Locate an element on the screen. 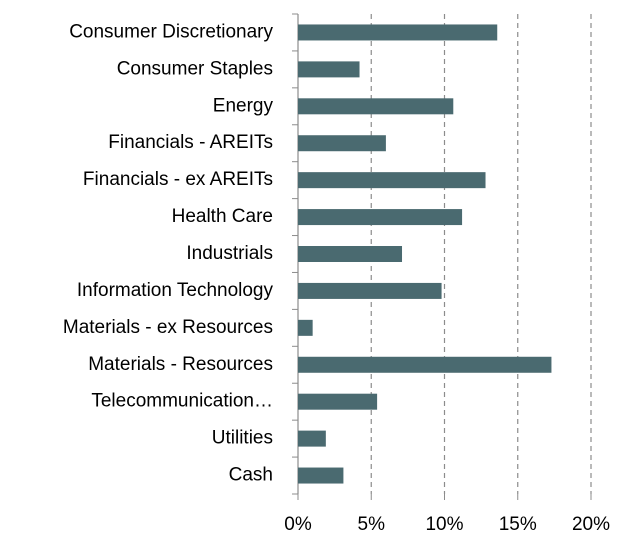  x-tick-label: 20% is located at coordinates (591, 524).